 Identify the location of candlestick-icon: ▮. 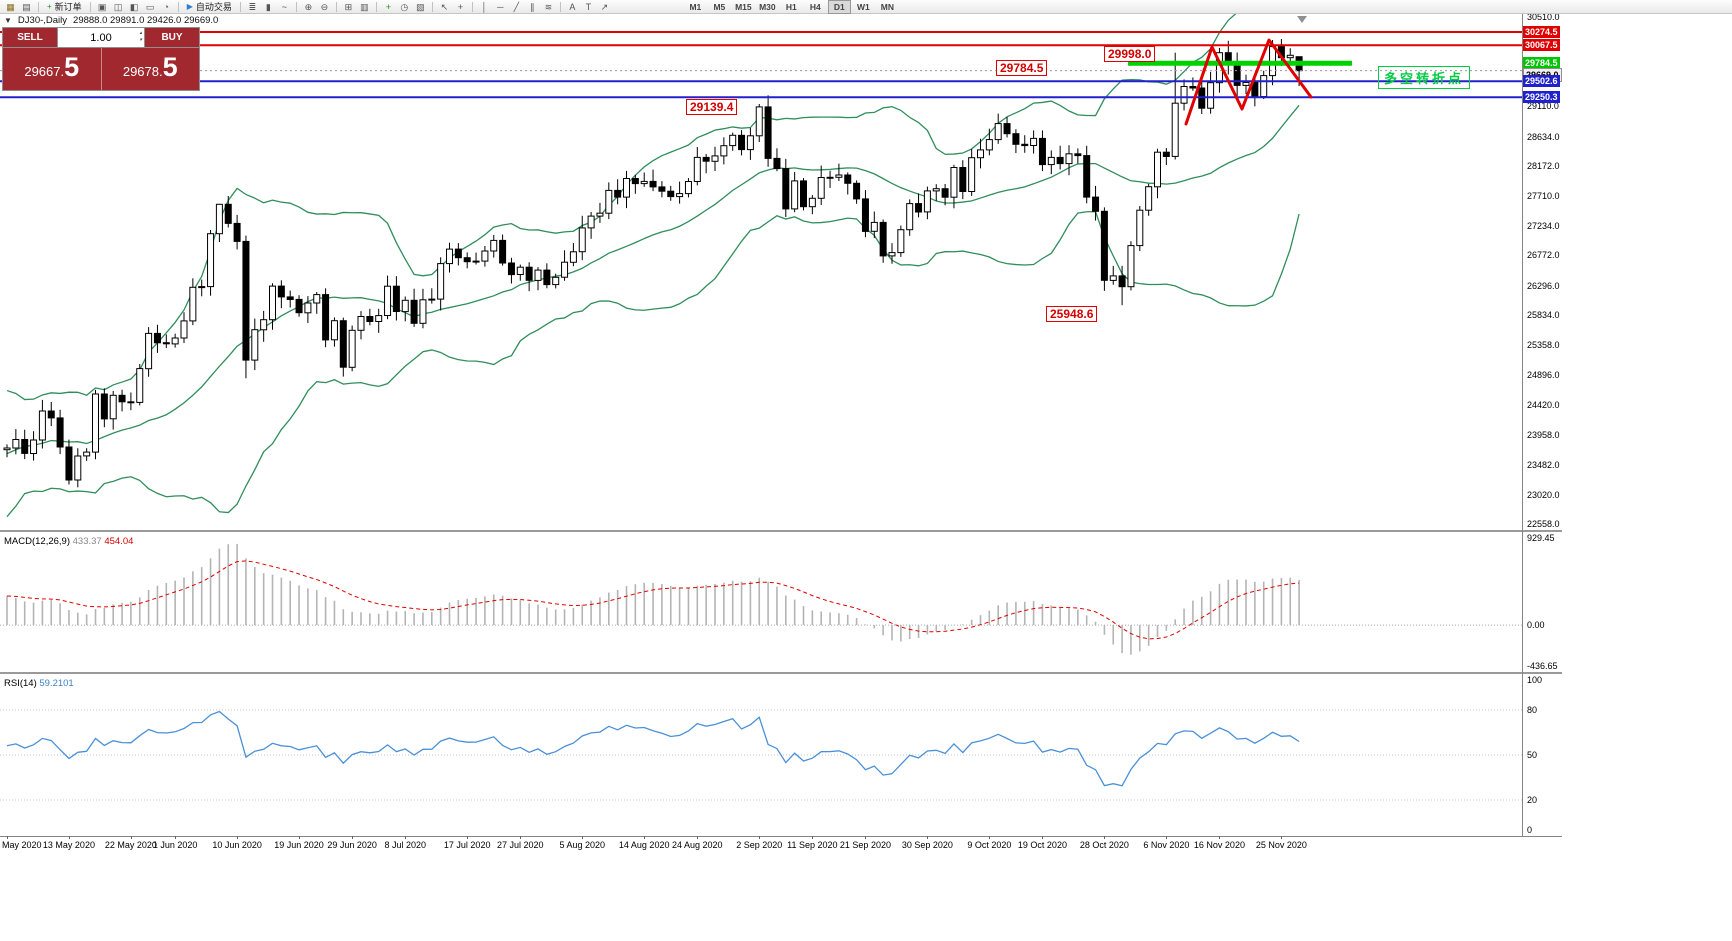
(268, 6).